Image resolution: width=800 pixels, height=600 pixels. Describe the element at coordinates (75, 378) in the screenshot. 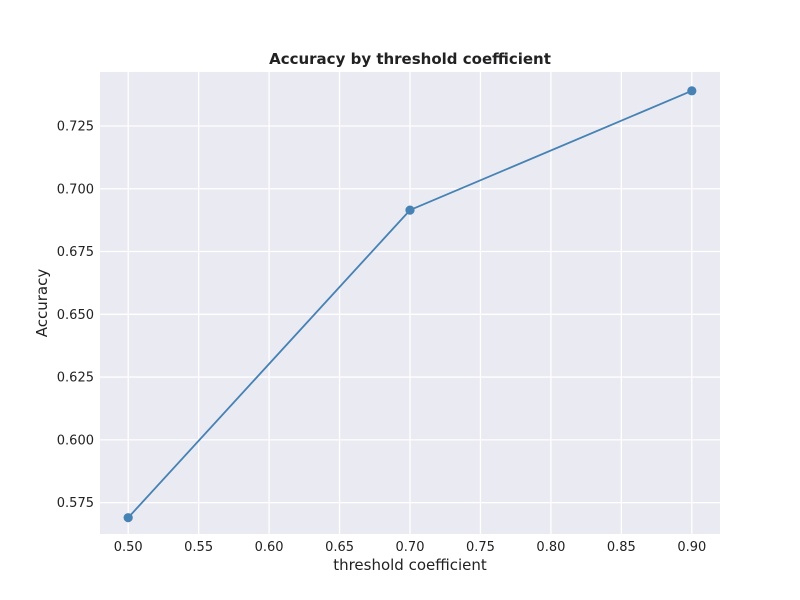

I see `y-tick-label: 0.625` at that location.